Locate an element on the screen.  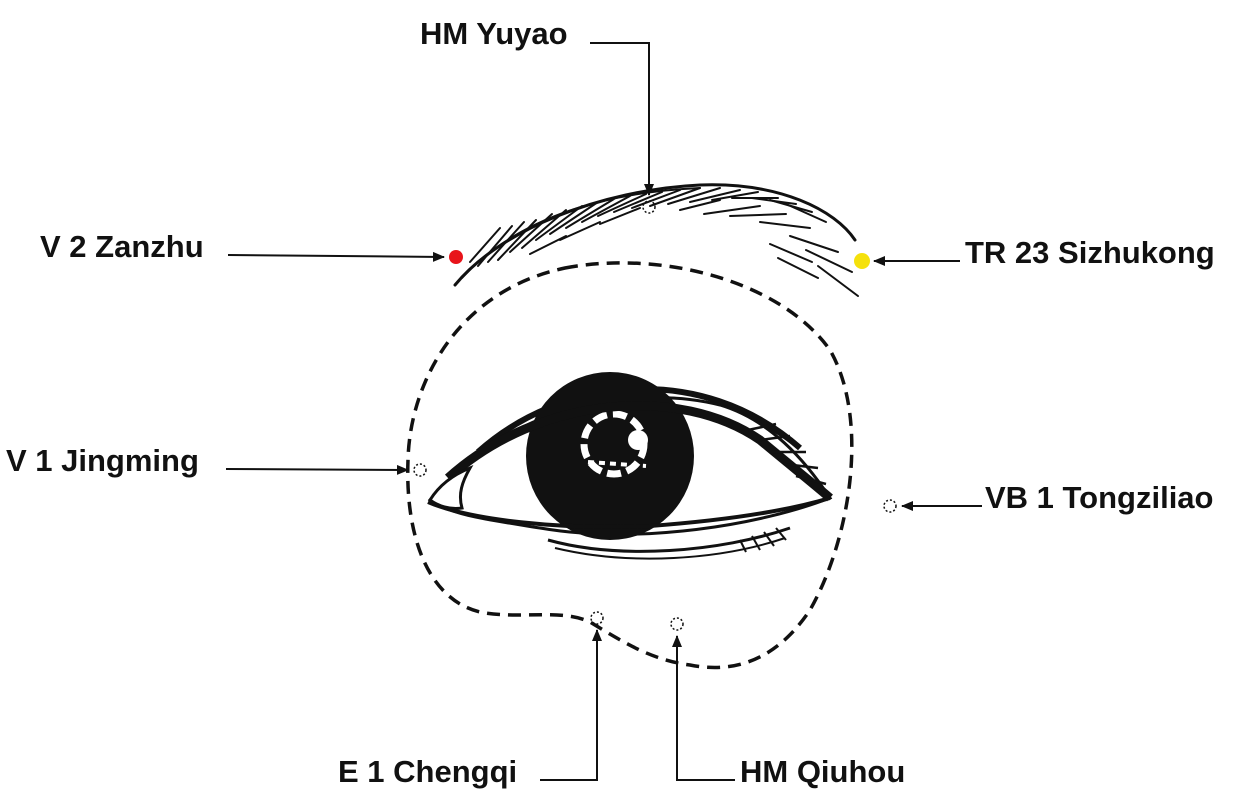
label-hm-yuyao: HM Yuyao is located at coordinates (494, 33).